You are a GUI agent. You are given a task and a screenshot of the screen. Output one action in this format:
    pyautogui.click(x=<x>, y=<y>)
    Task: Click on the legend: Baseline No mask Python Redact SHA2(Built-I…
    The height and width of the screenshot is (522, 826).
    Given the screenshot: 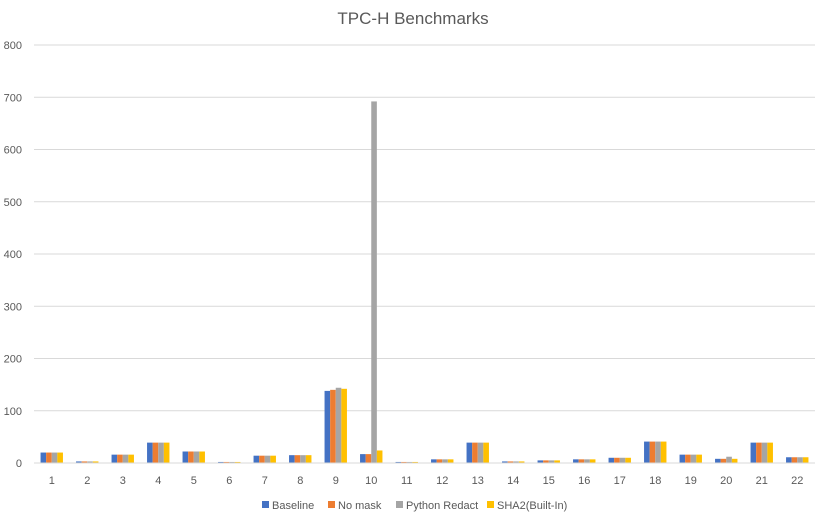 What is the action you would take?
    pyautogui.click(x=414, y=506)
    